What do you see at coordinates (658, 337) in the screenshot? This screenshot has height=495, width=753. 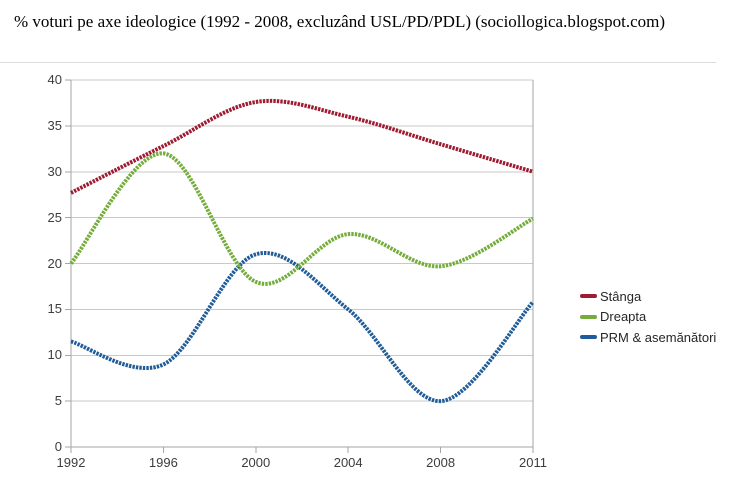 I see `legend-label-prm: PRM & asemănători` at bounding box center [658, 337].